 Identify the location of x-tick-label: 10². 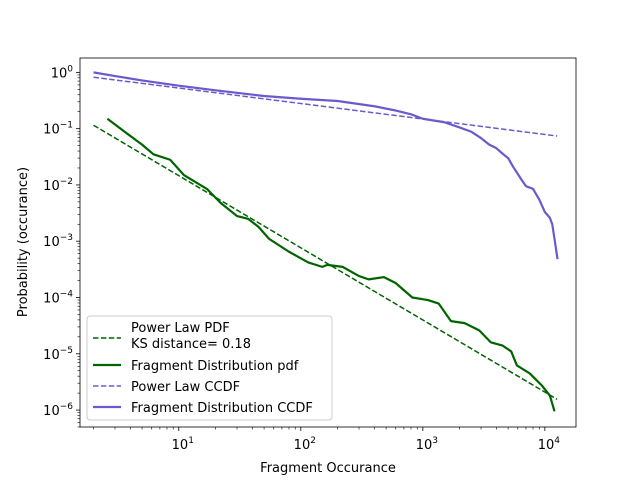
(305, 444).